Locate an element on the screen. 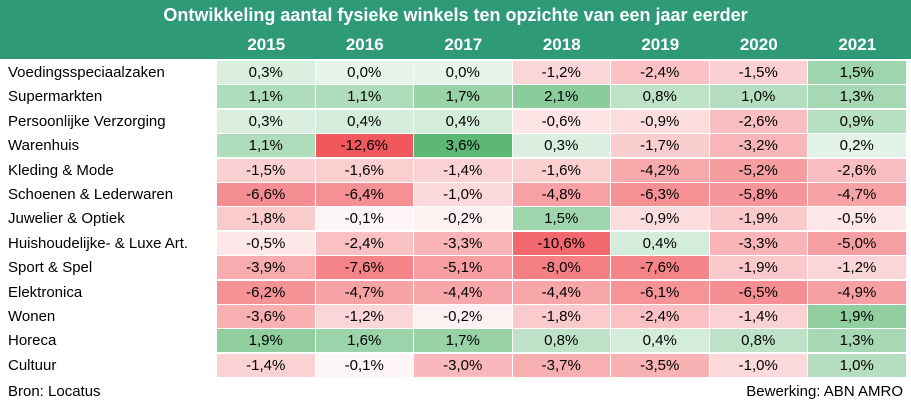 This screenshot has width=911, height=405. heatmap-cell: -5,0% is located at coordinates (857, 243).